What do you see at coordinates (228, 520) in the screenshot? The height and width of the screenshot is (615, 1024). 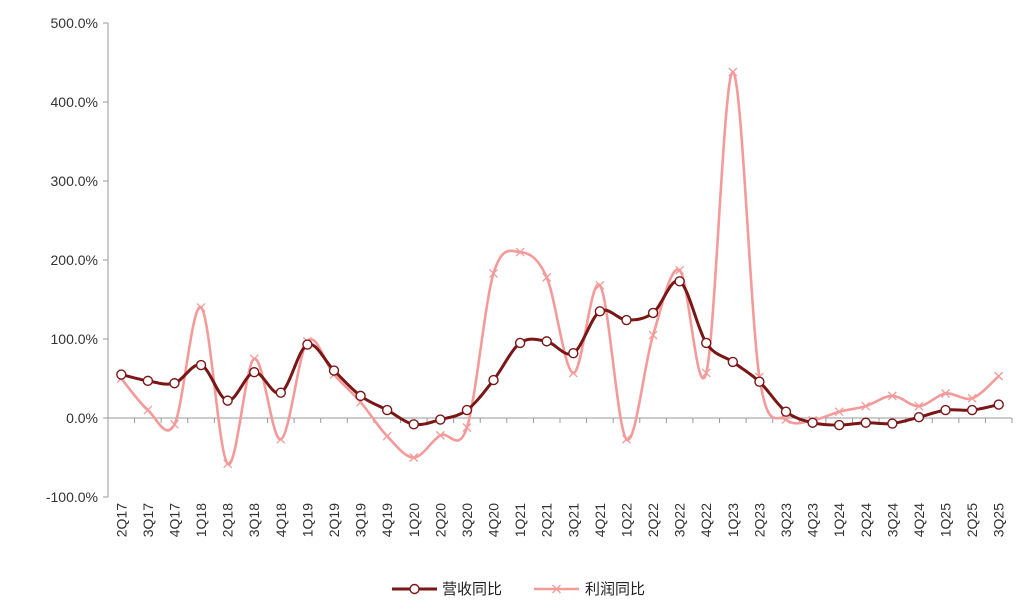 I see `x-tick-label: 2Q18` at bounding box center [228, 520].